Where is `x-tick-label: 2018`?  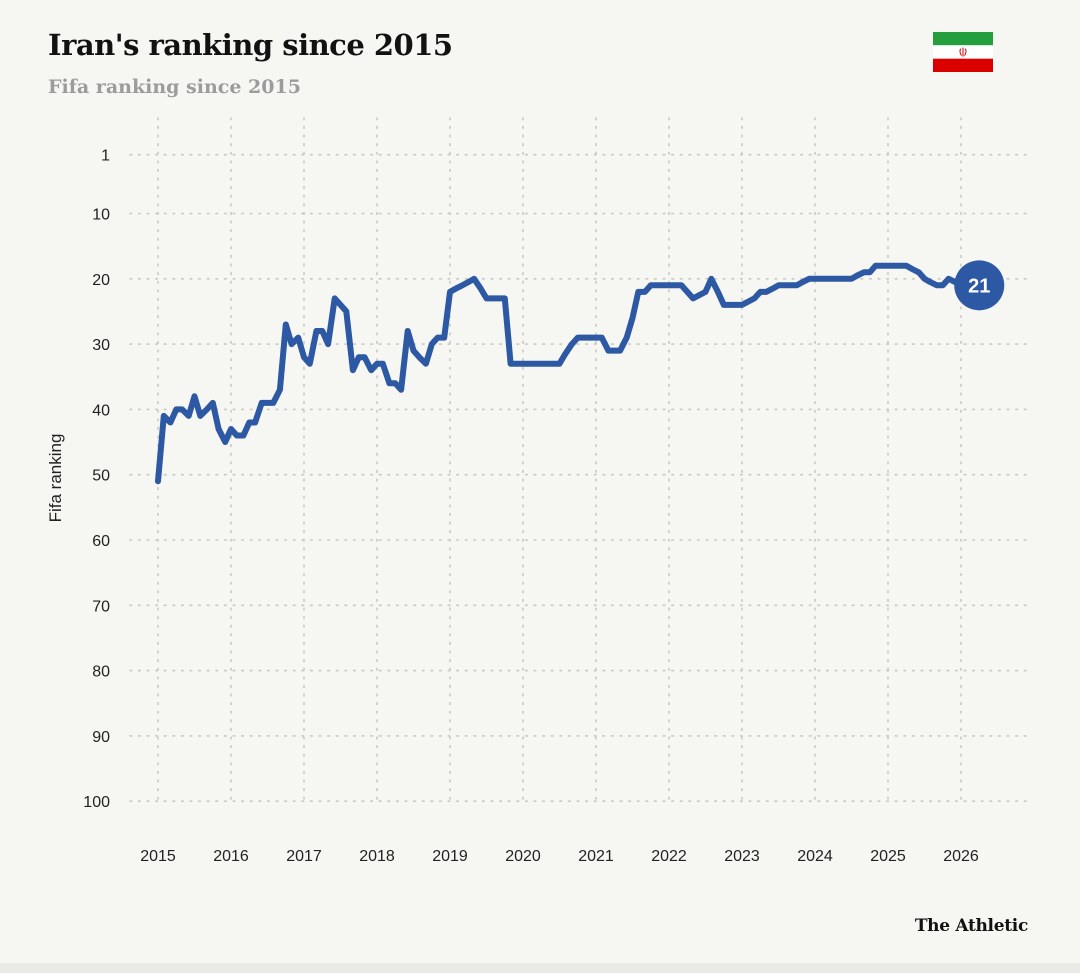 x-tick-label: 2018 is located at coordinates (377, 856).